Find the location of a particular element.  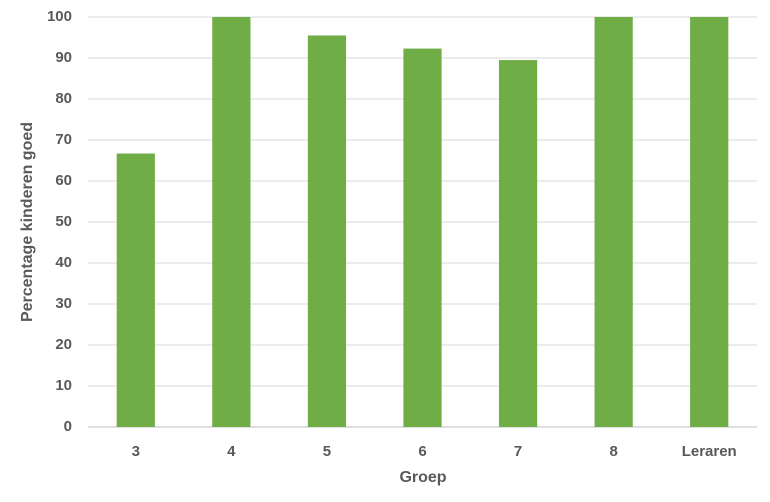

y-tick-label: 70 is located at coordinates (63, 139).